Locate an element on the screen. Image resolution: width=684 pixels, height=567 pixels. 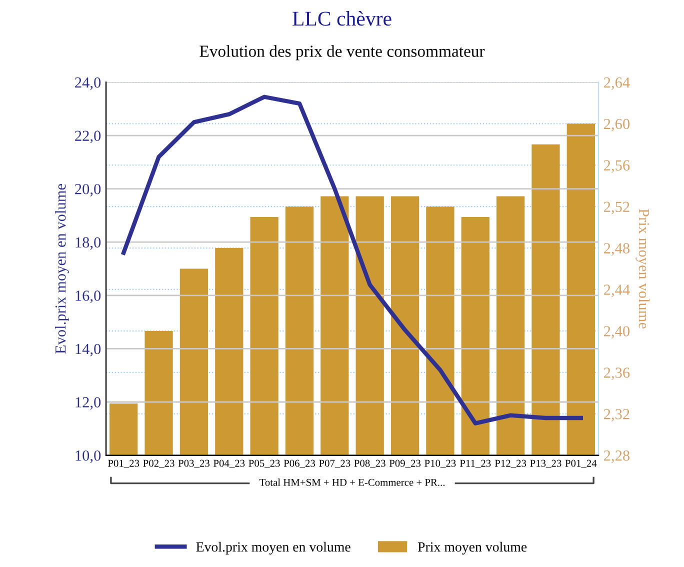
y-tick-label: 24,0 is located at coordinates (88, 83).